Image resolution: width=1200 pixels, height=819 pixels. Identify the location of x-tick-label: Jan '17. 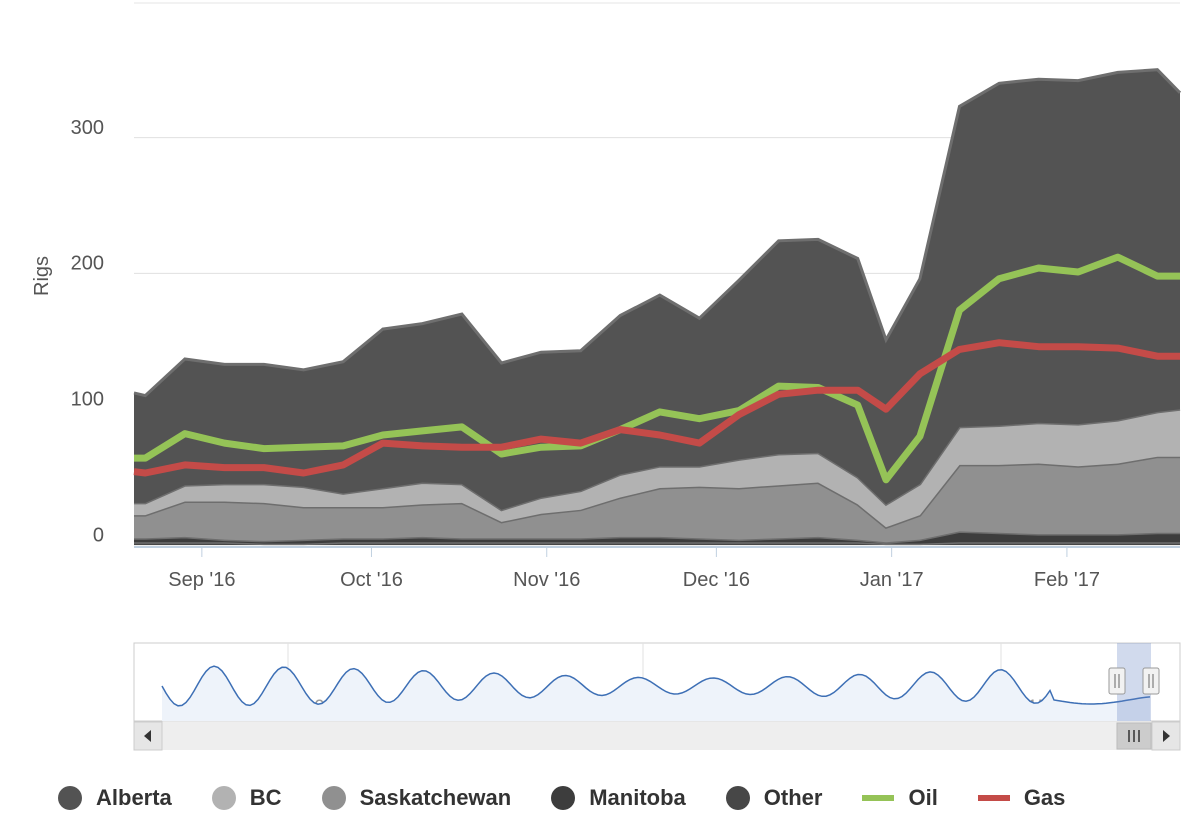
(892, 580).